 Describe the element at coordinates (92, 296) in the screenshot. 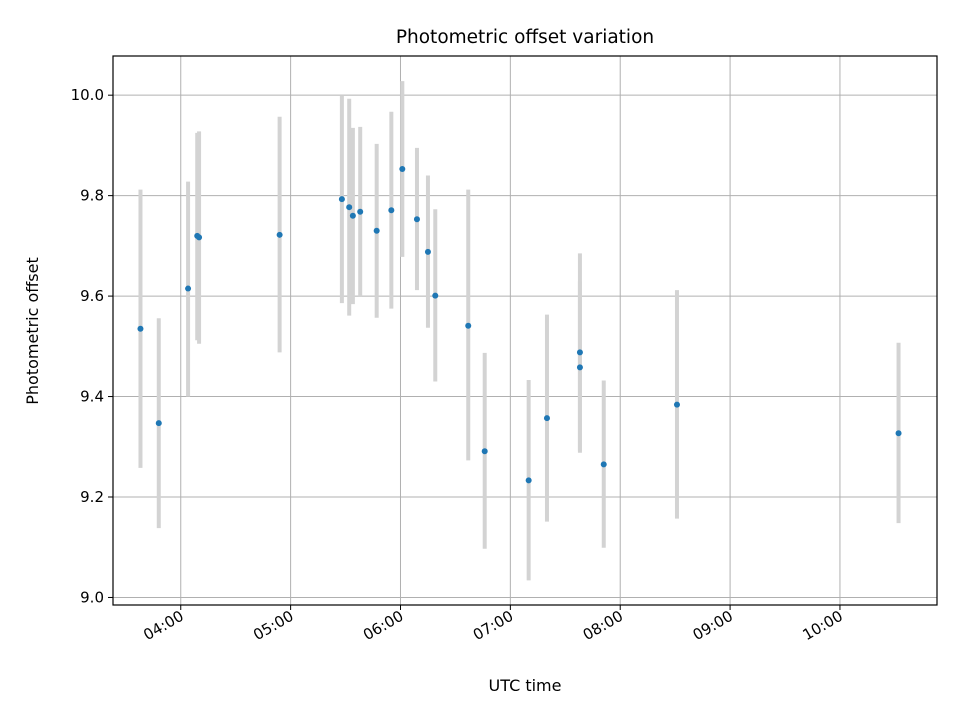

I see `y-tick-label: 9.6` at that location.